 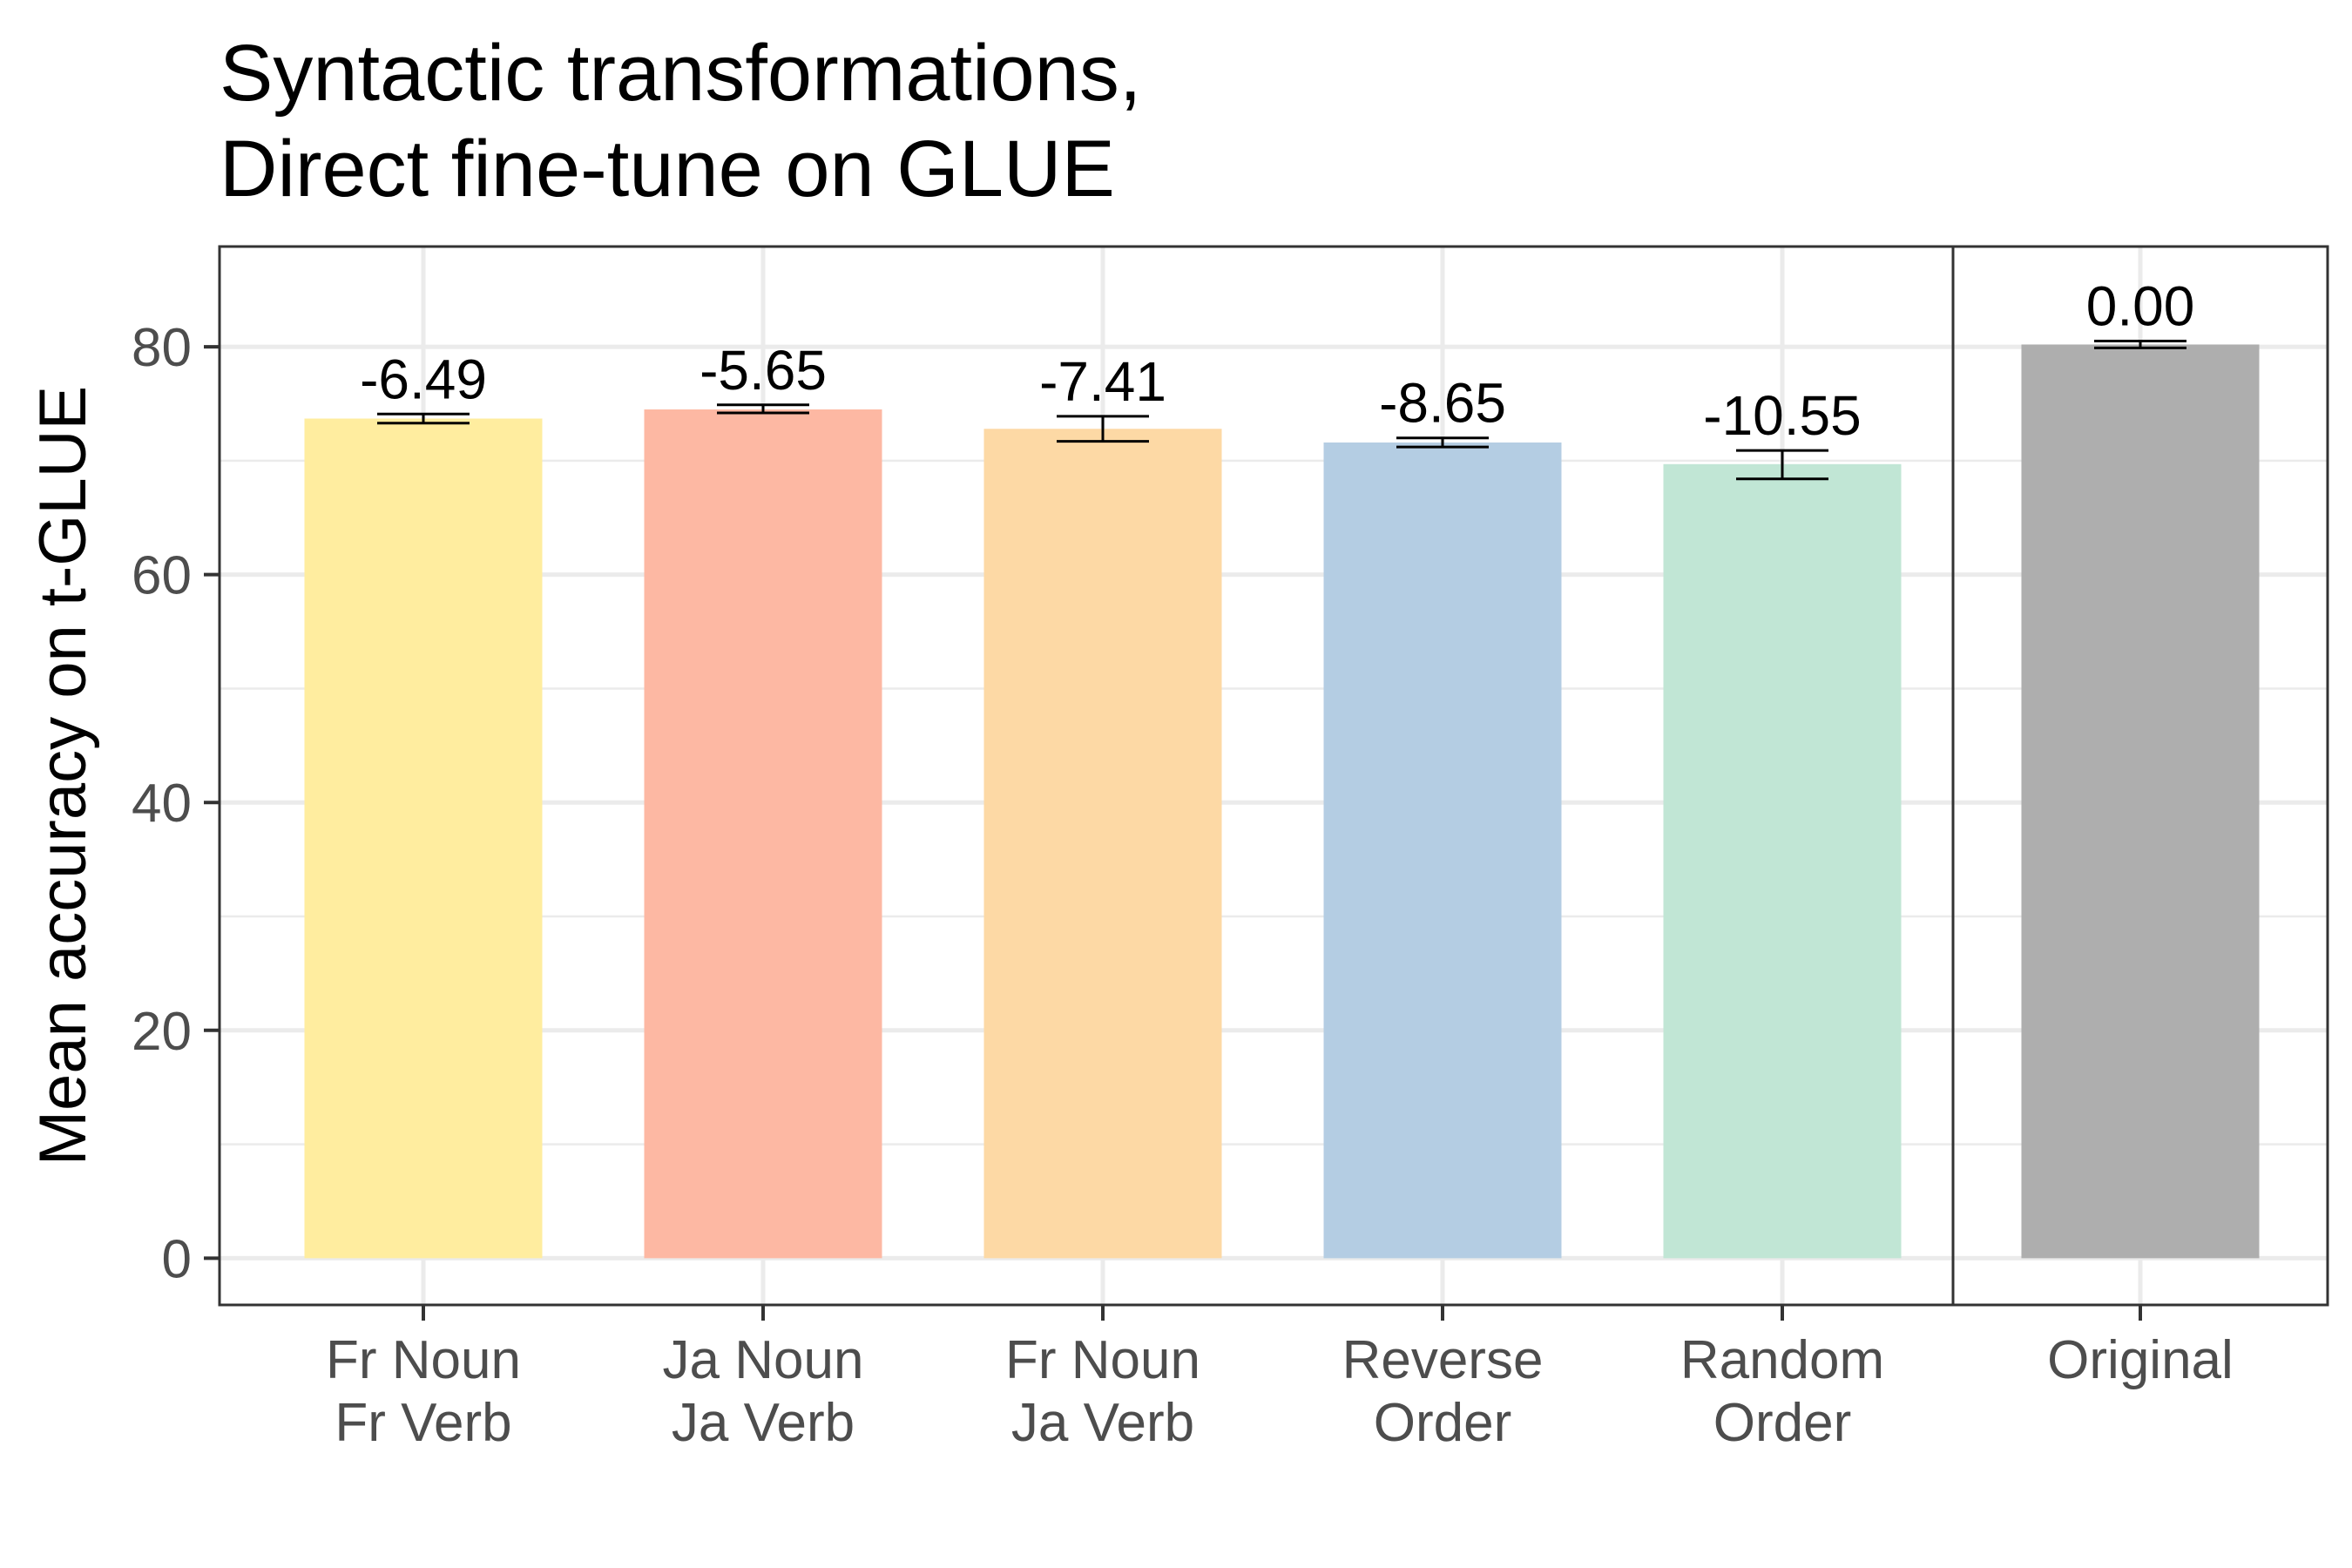 I want to click on x-tick-label: Fr Noun Ja Verb, so click(x=1103, y=1391).